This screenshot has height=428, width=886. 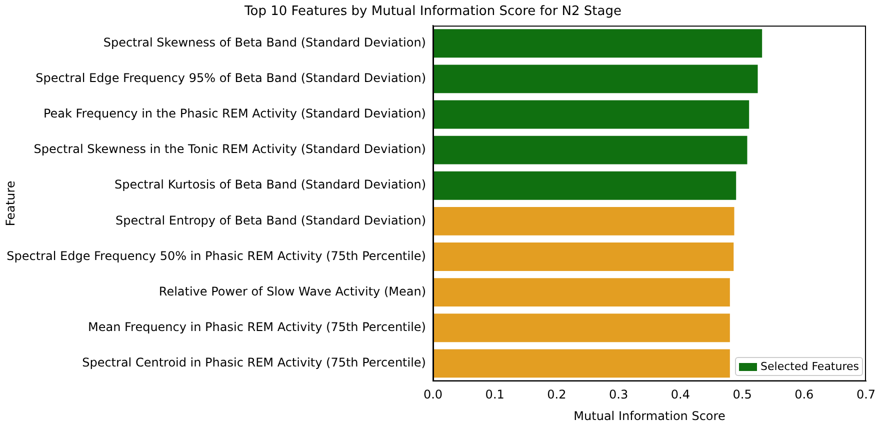 What do you see at coordinates (231, 78) in the screenshot?
I see `y-tick-label: Spectral Edge Frequency 95% of Beta Band (Standard Deviation)` at bounding box center [231, 78].